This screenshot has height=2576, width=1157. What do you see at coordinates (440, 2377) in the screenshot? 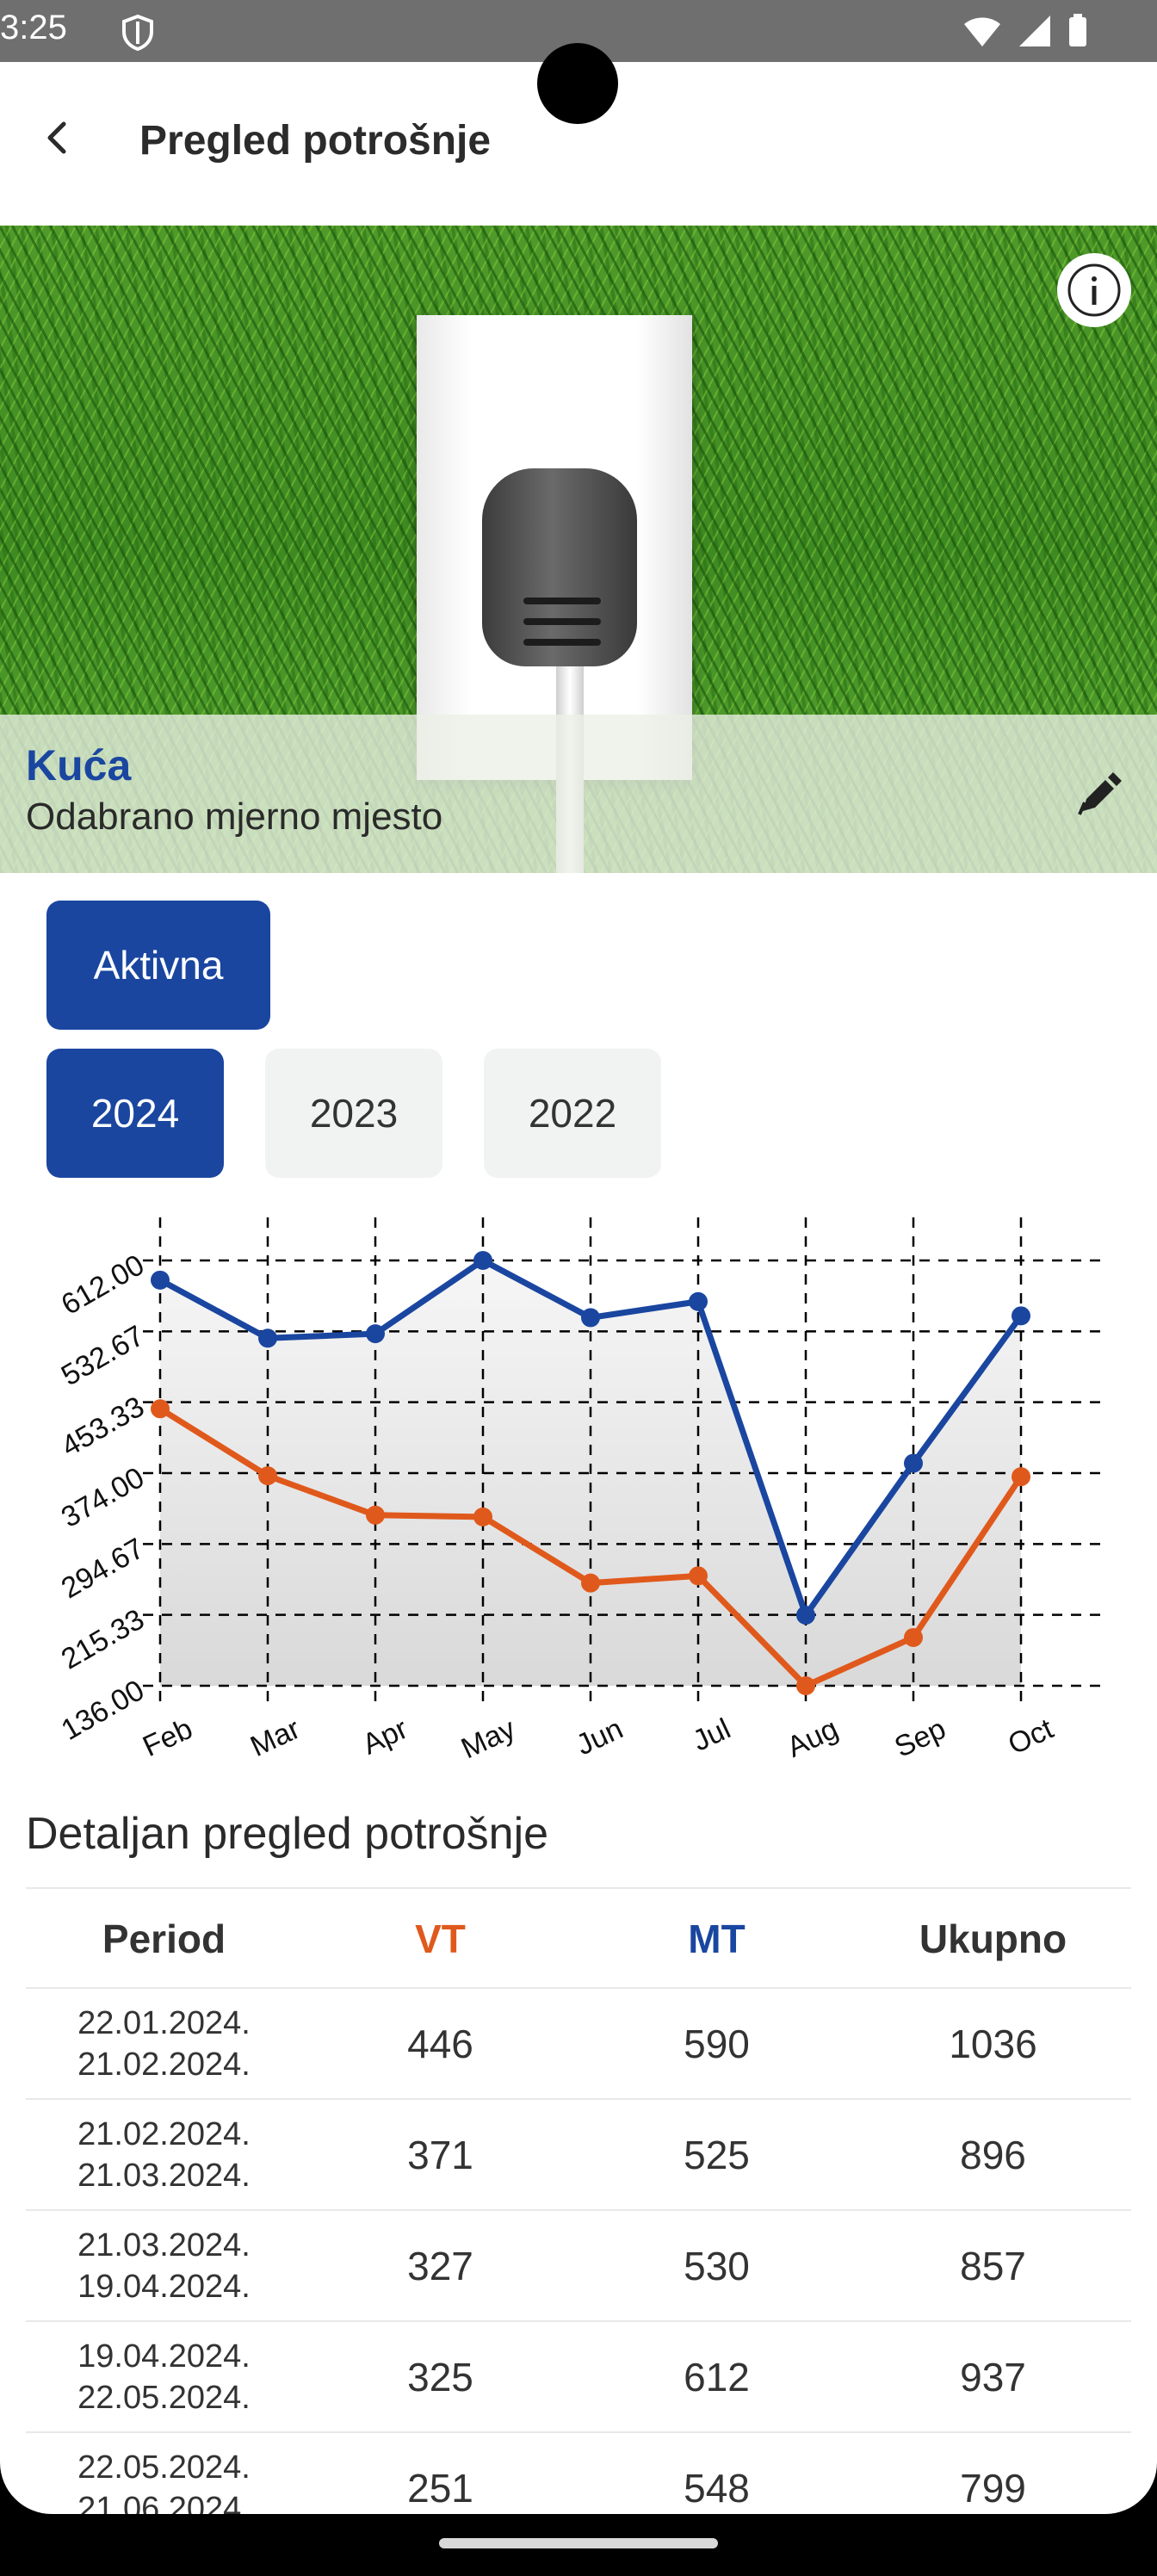
I see `vt-cell: 325` at bounding box center [440, 2377].